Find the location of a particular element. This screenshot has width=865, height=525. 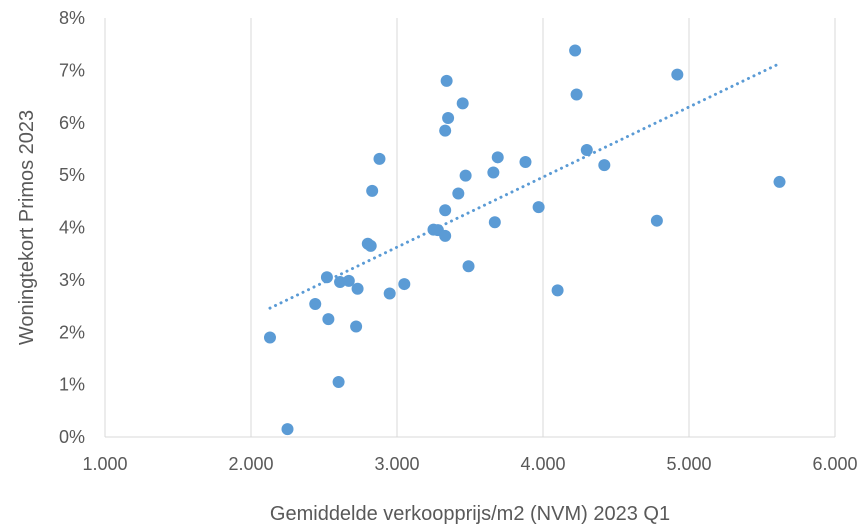

x-tick-label: 6.000 is located at coordinates (834, 464).